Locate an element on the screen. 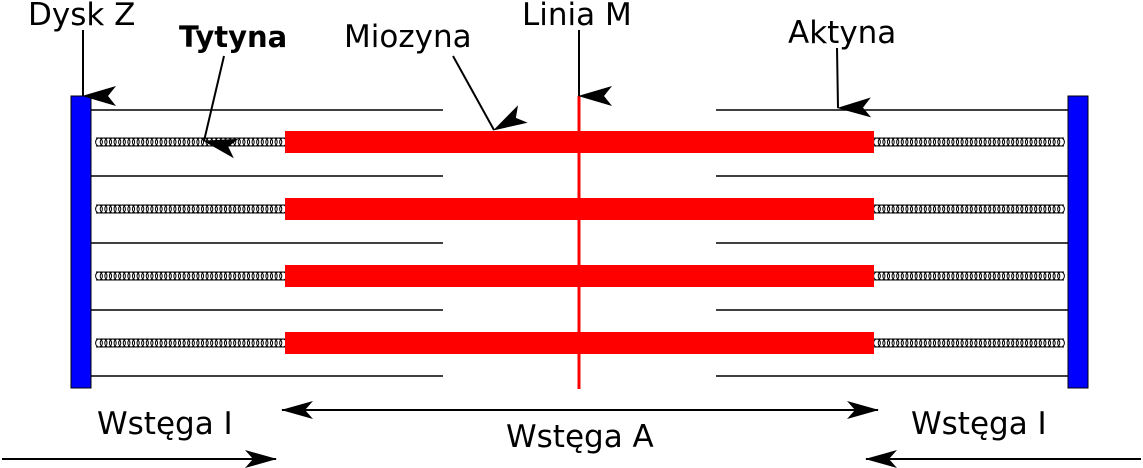 The image size is (1143, 468). titin-pointer-arrow is located at coordinates (221, 107).